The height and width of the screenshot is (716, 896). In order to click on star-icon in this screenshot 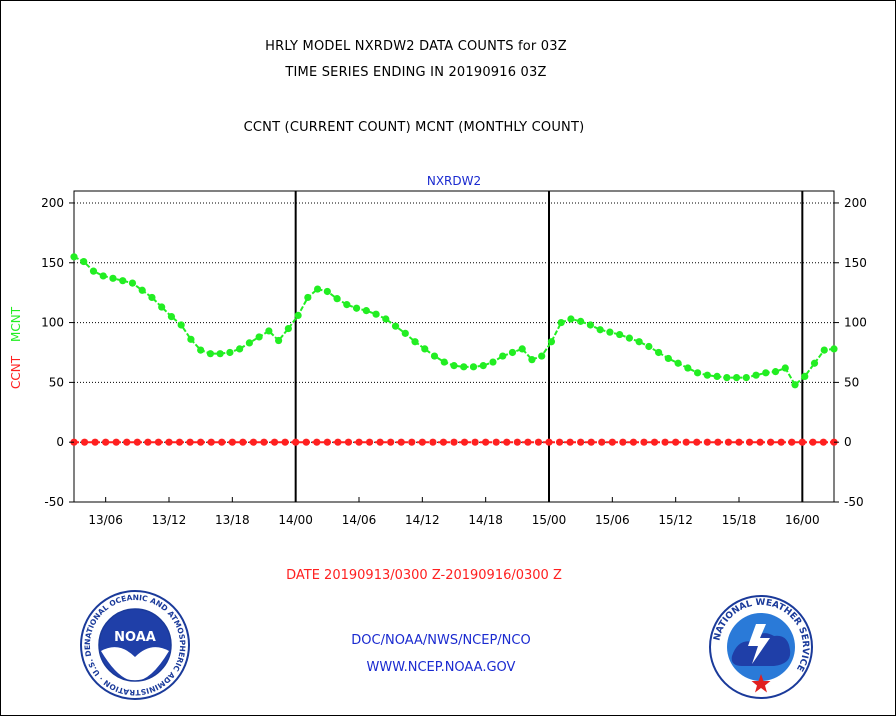, I will do `click(761, 683)`.